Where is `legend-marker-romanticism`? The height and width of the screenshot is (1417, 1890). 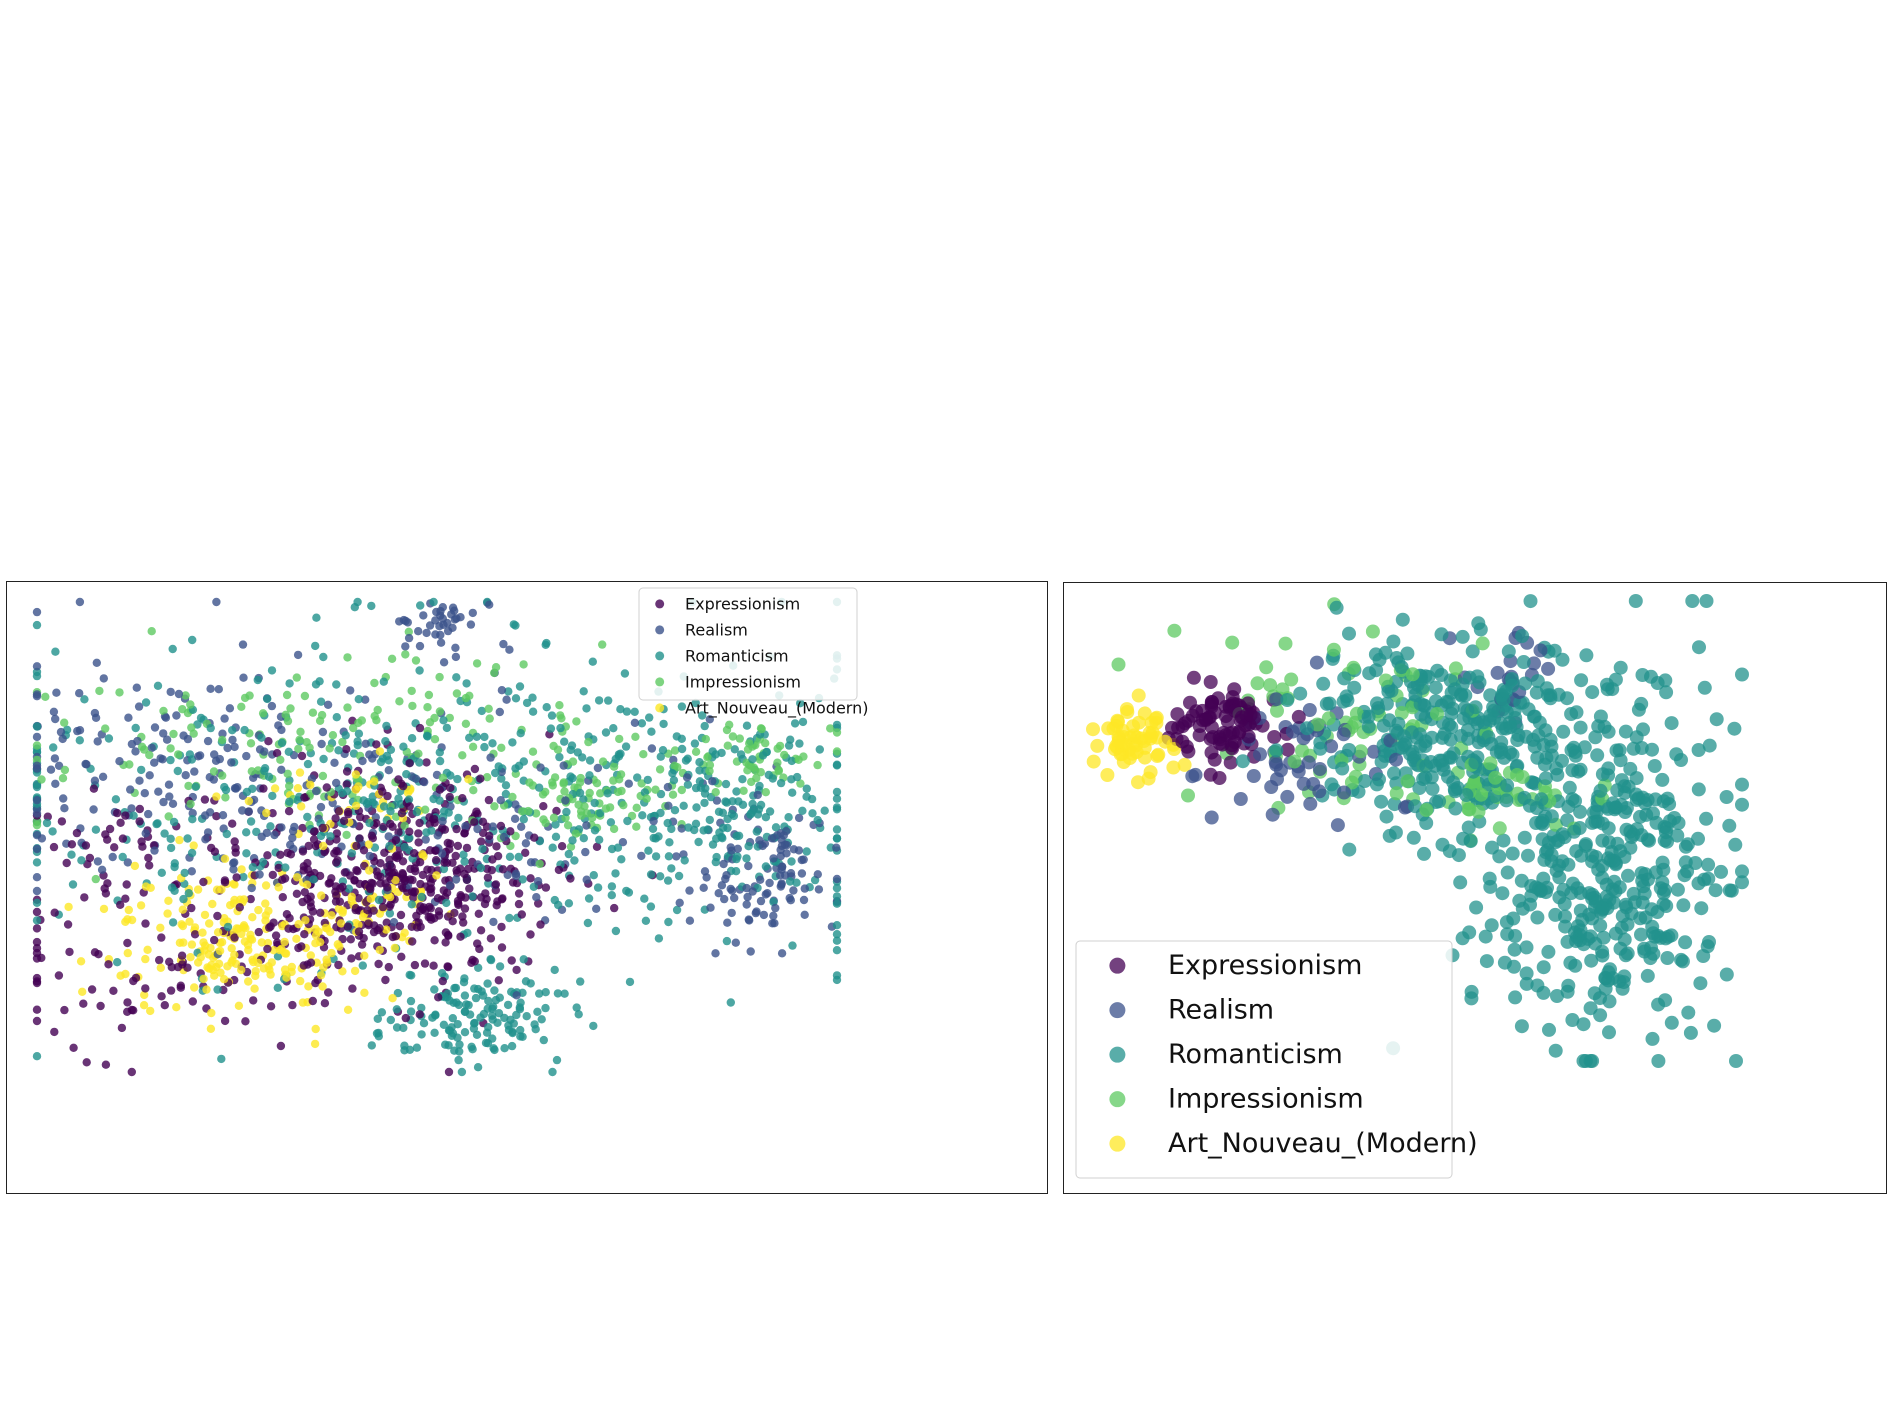 legend-marker-romanticism is located at coordinates (1117, 1054).